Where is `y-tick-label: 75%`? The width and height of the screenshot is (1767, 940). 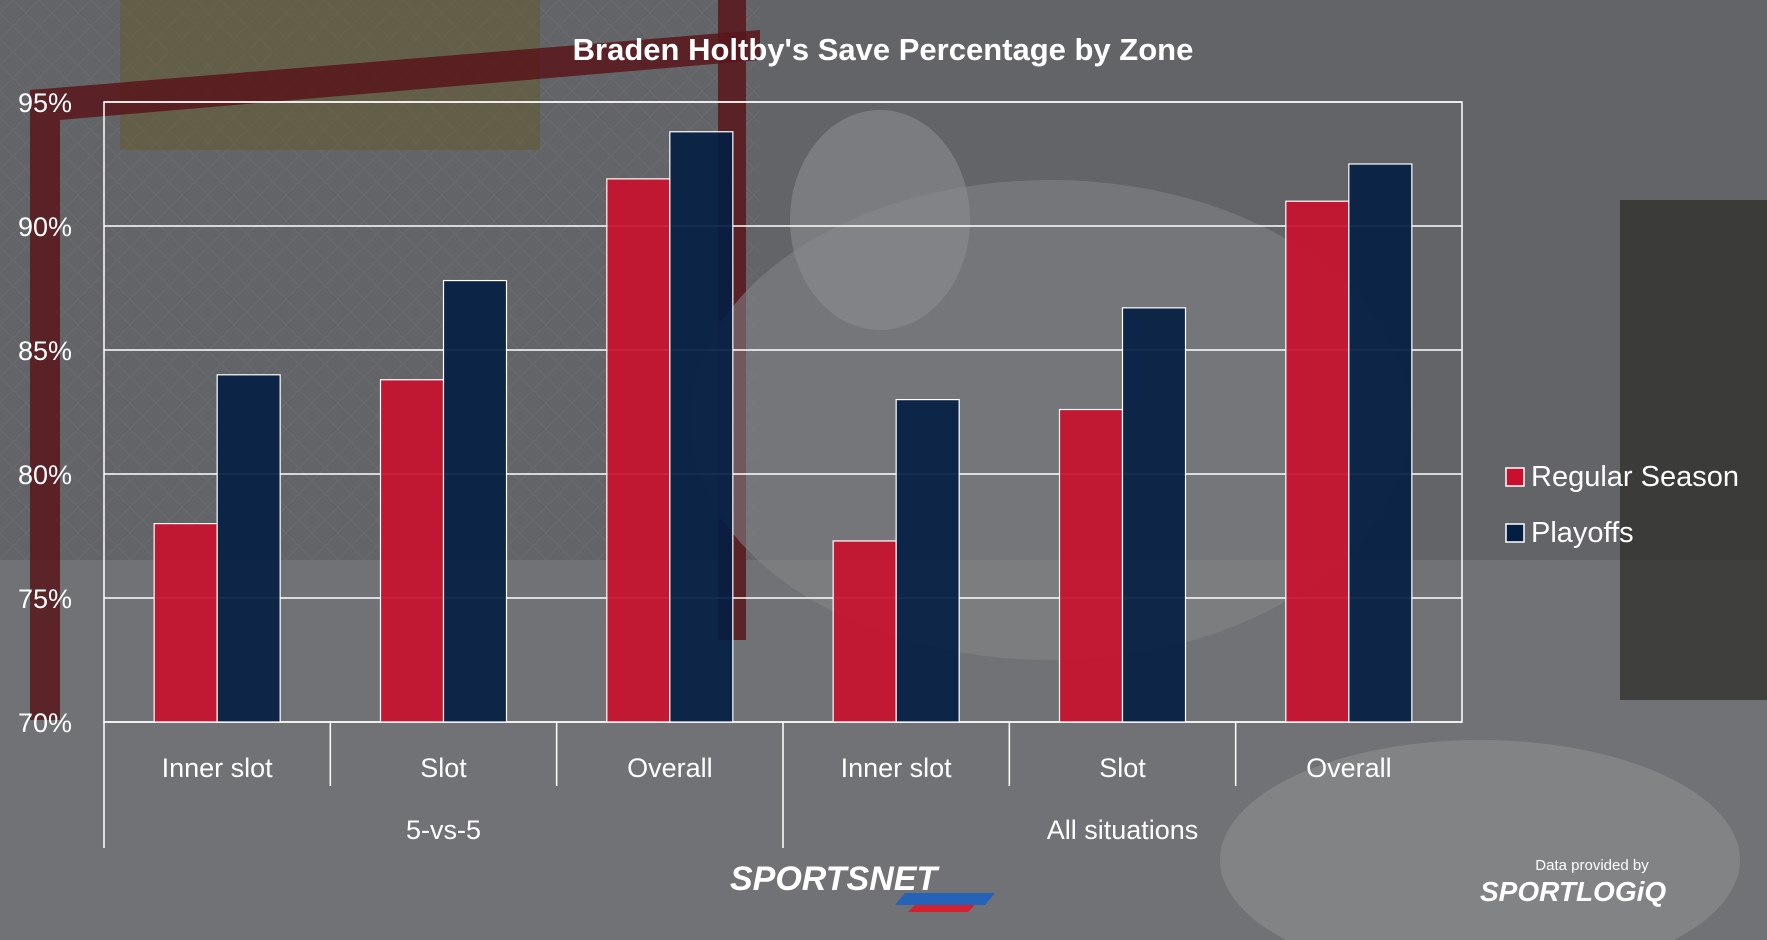
y-tick-label: 75% is located at coordinates (45, 599).